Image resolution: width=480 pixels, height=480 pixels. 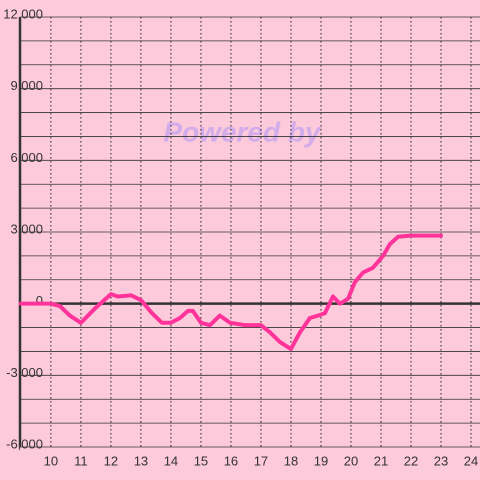 What do you see at coordinates (111, 460) in the screenshot?
I see `x-tick-label: 12` at bounding box center [111, 460].